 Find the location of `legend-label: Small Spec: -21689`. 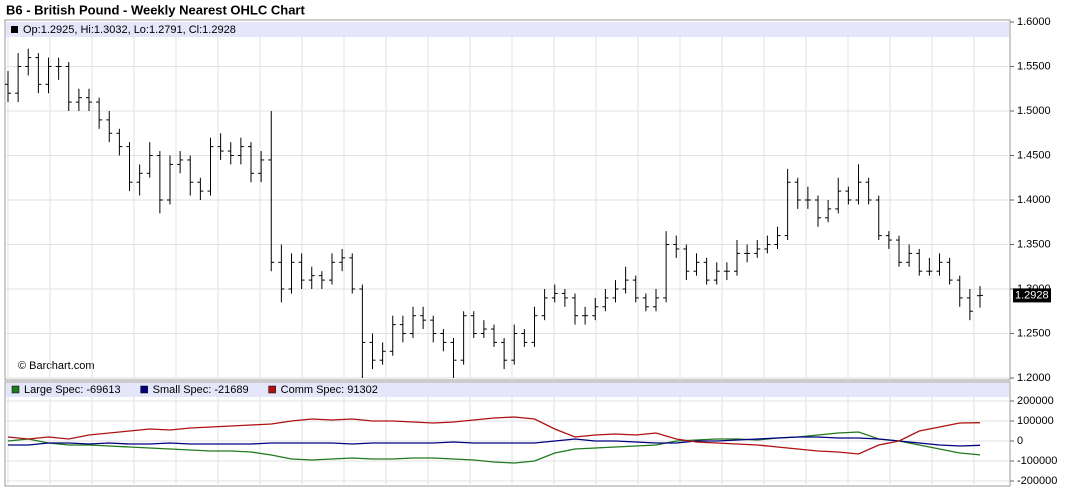

legend-label: Small Spec: -21689 is located at coordinates (201, 390).